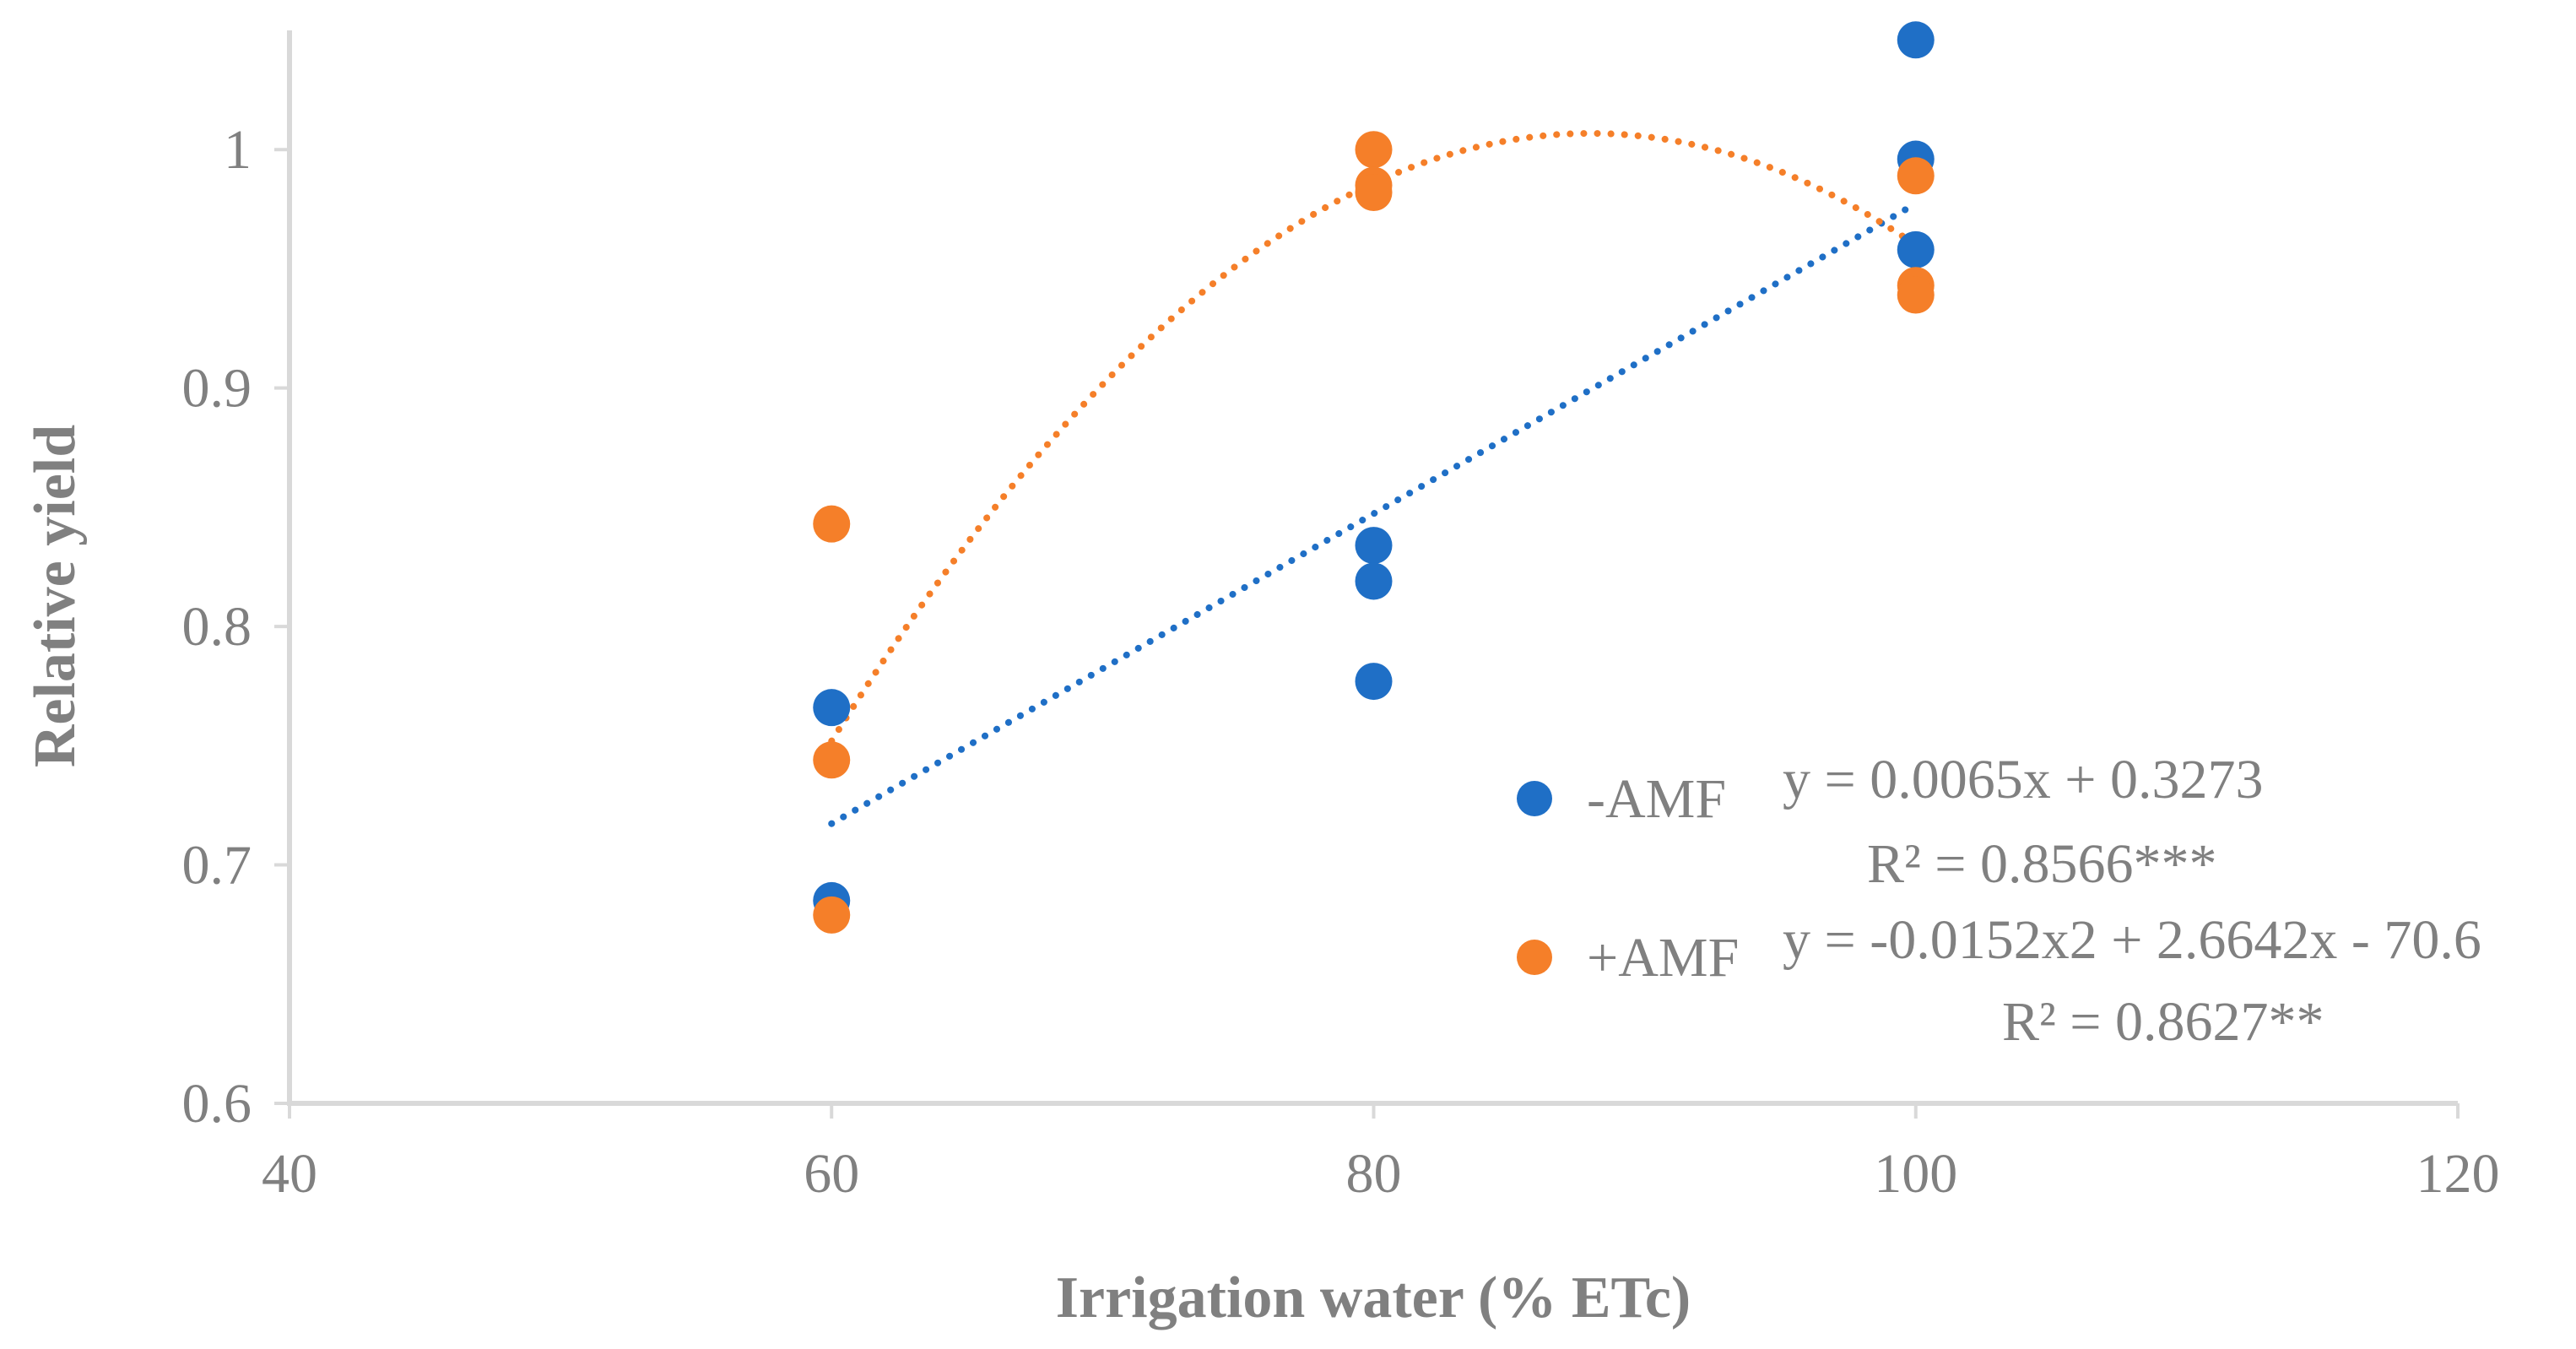  What do you see at coordinates (1374, 1174) in the screenshot?
I see `x-tick-label: 80` at bounding box center [1374, 1174].